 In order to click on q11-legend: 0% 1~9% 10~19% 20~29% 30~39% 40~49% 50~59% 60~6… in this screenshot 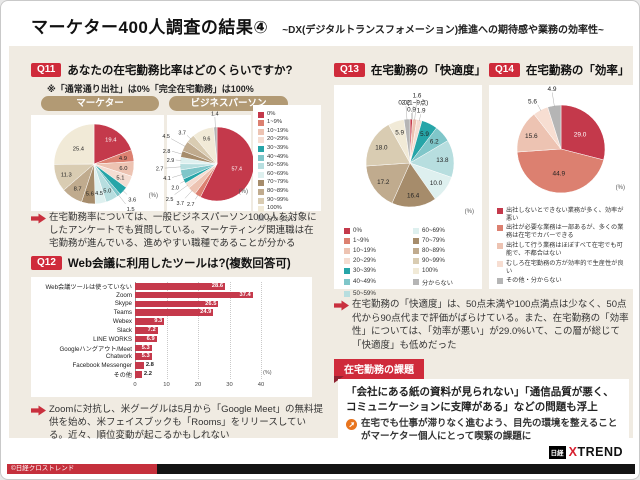, I will do `click(288, 166)`.